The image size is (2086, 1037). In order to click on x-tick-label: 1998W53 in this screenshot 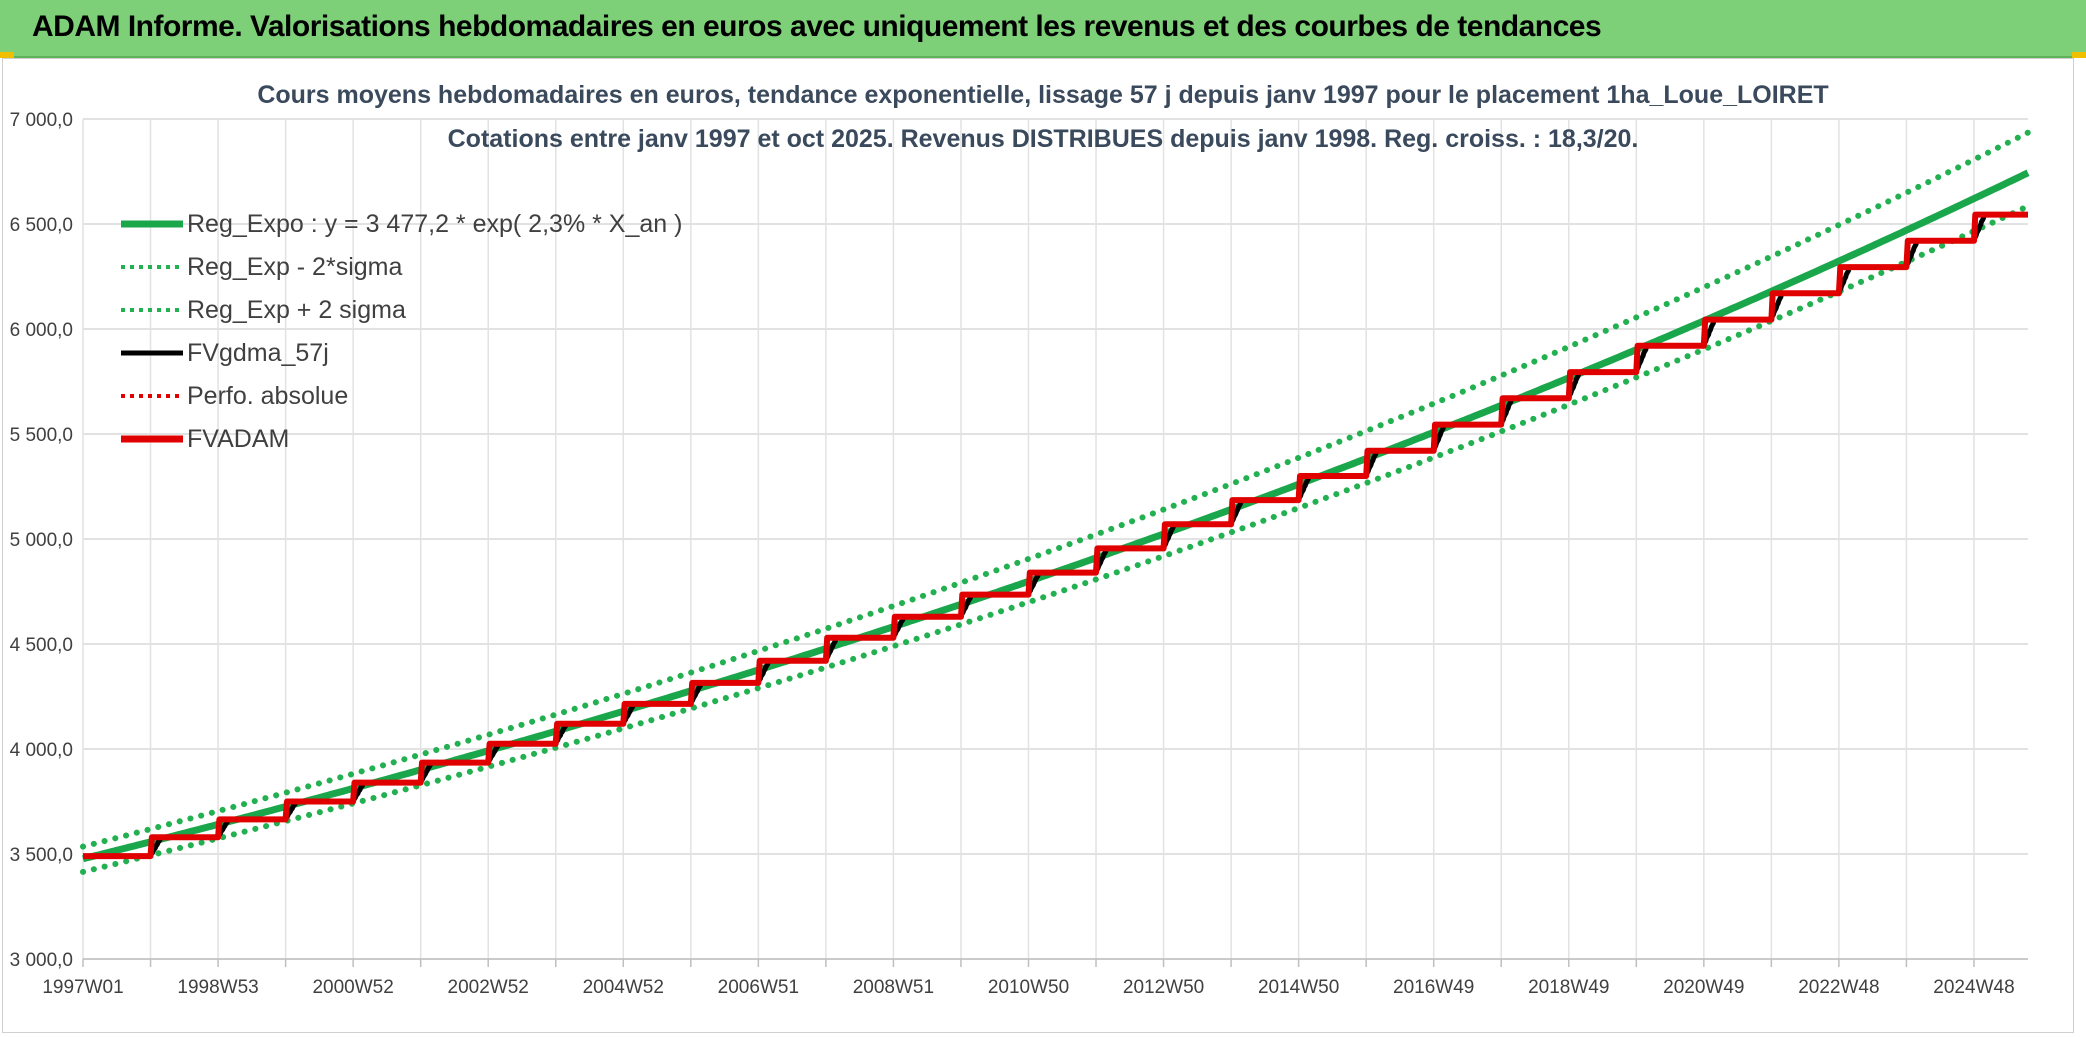, I will do `click(217, 987)`.